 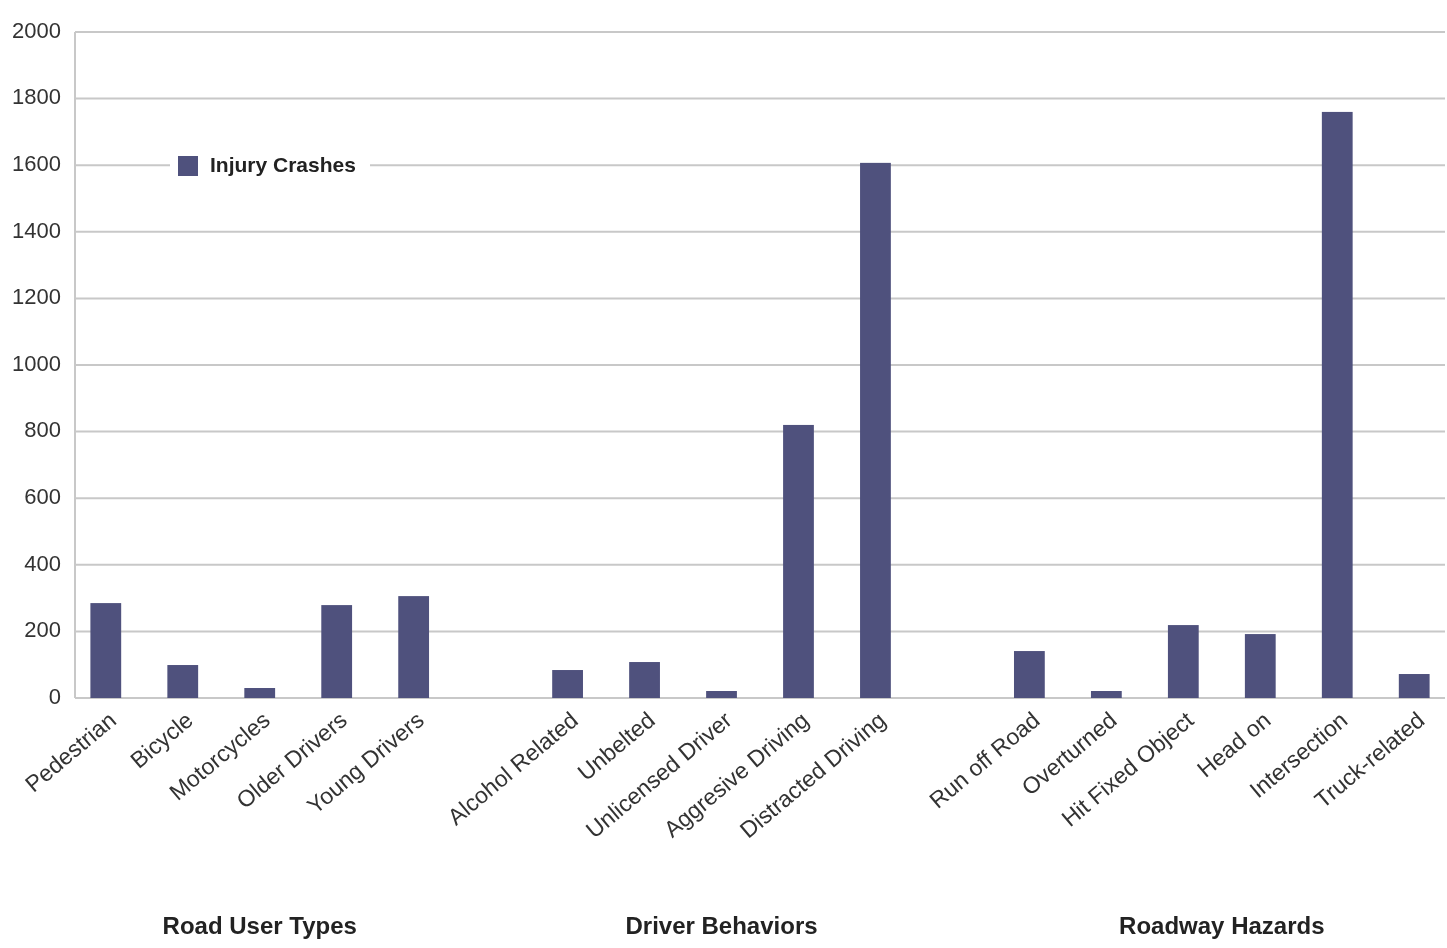 What do you see at coordinates (42, 630) in the screenshot?
I see `y-tick-label: 200` at bounding box center [42, 630].